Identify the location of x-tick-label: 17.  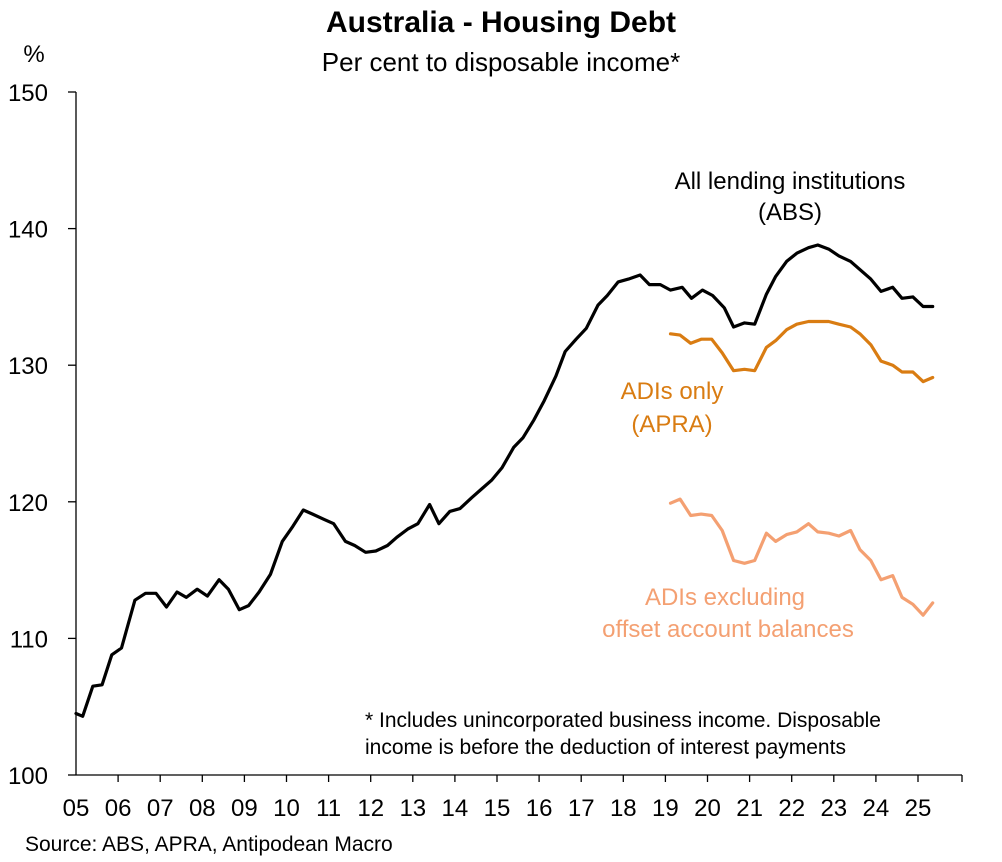
(581, 808).